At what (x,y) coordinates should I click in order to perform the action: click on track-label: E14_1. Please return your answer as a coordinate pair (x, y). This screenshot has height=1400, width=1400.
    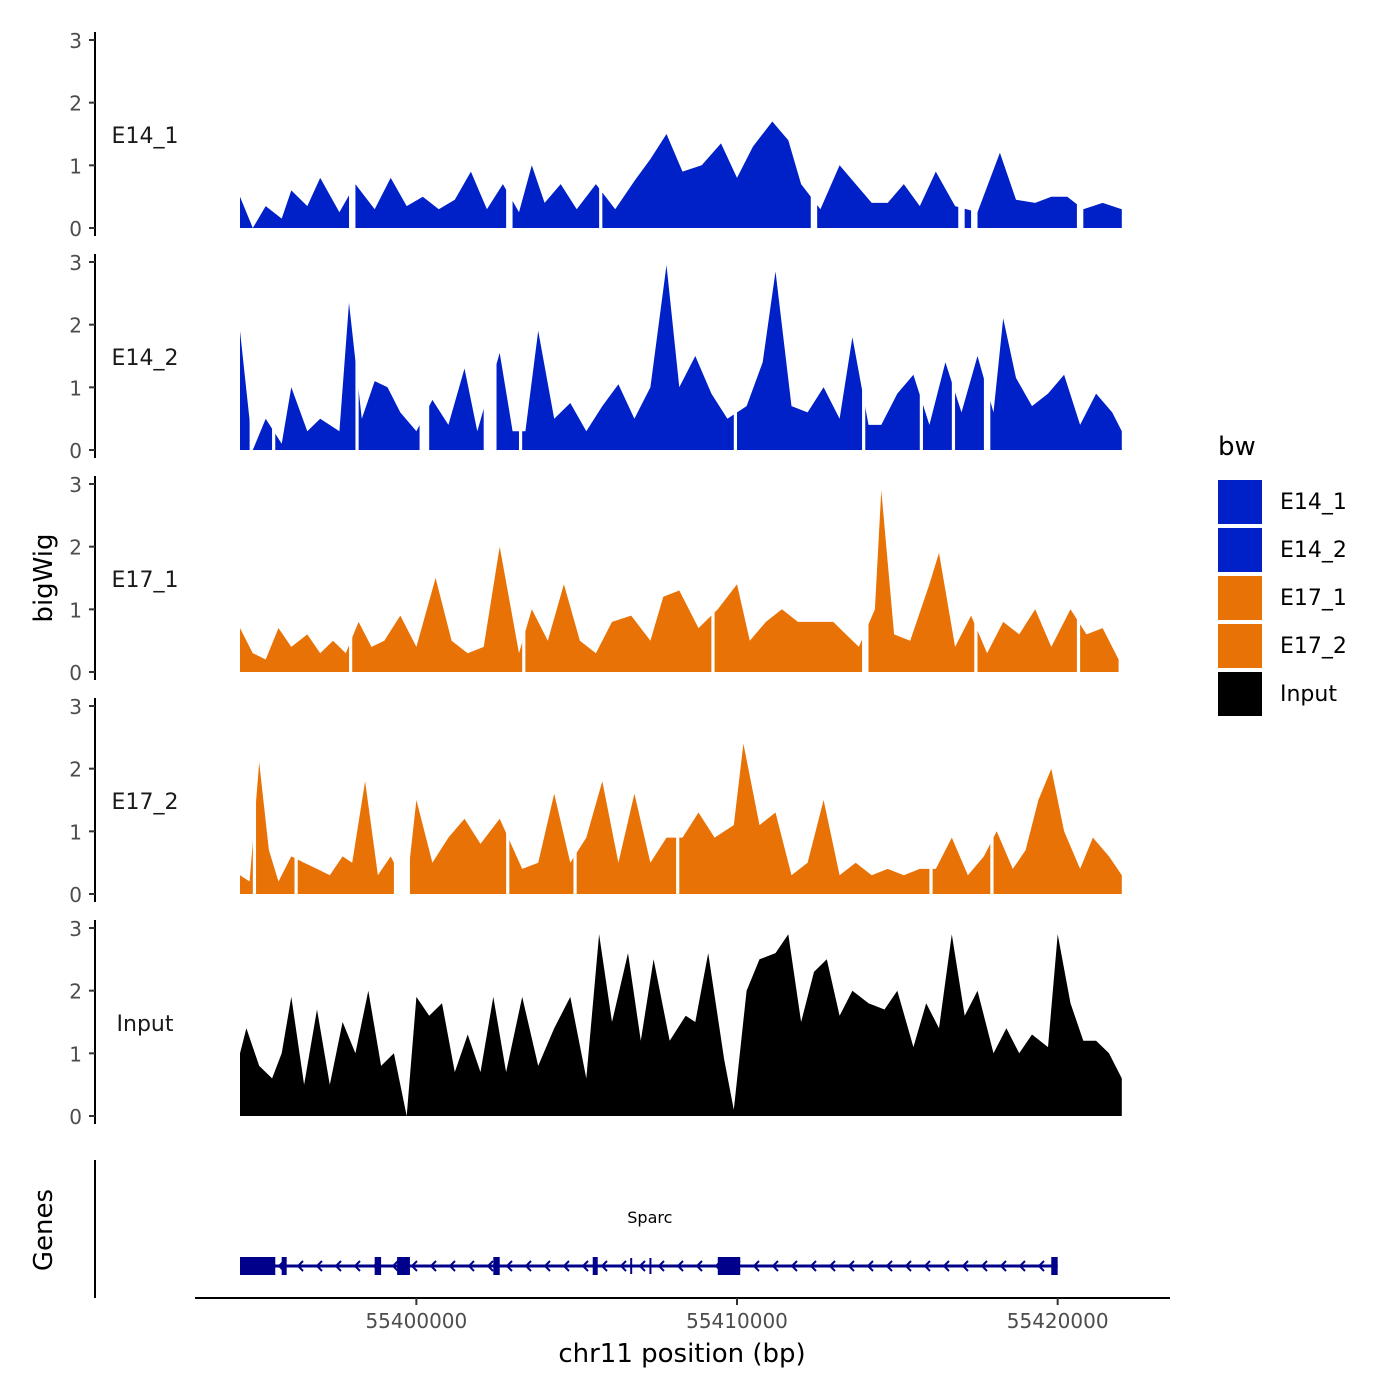
    Looking at the image, I should click on (145, 136).